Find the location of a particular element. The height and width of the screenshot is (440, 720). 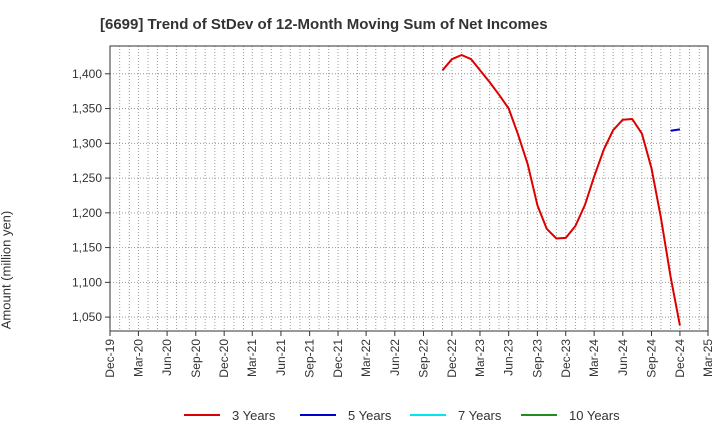

y-tick-label: 1,350 is located at coordinates (87, 109).